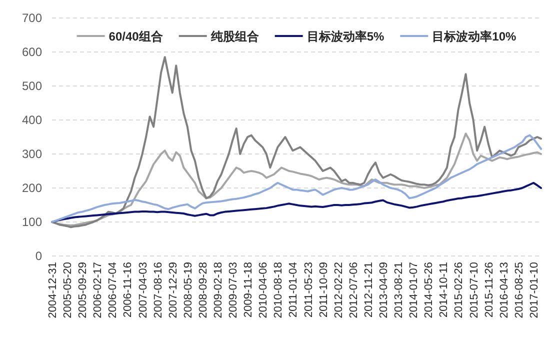 The width and height of the screenshot is (558, 344). I want to click on y-tick-label: 500, so click(32, 86).